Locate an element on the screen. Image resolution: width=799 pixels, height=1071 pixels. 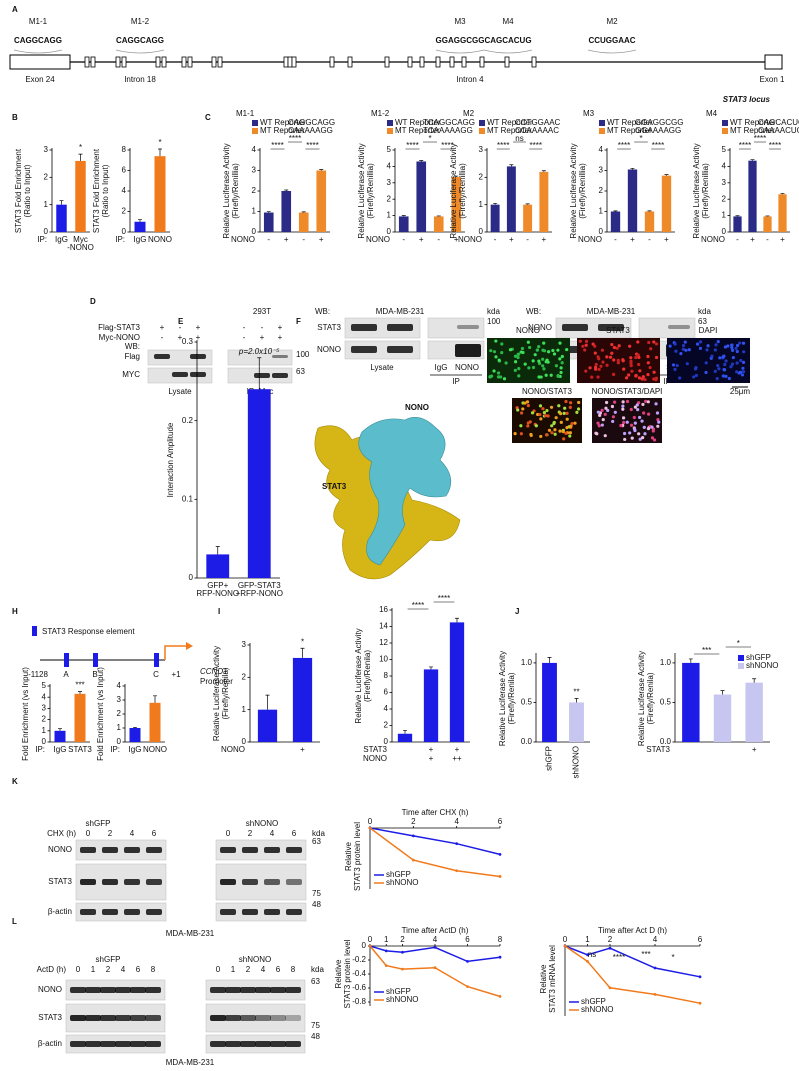
site-label: C is located at coordinates (156, 674).